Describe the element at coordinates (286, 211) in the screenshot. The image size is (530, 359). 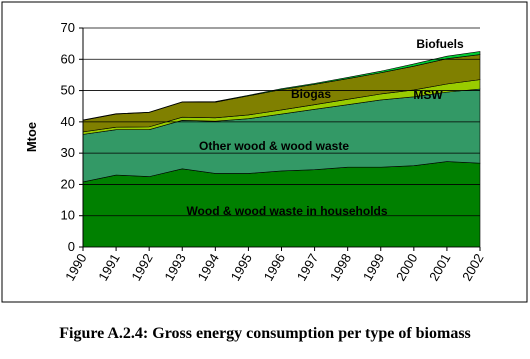
I see `series-label: Wood & wood waste in households` at that location.